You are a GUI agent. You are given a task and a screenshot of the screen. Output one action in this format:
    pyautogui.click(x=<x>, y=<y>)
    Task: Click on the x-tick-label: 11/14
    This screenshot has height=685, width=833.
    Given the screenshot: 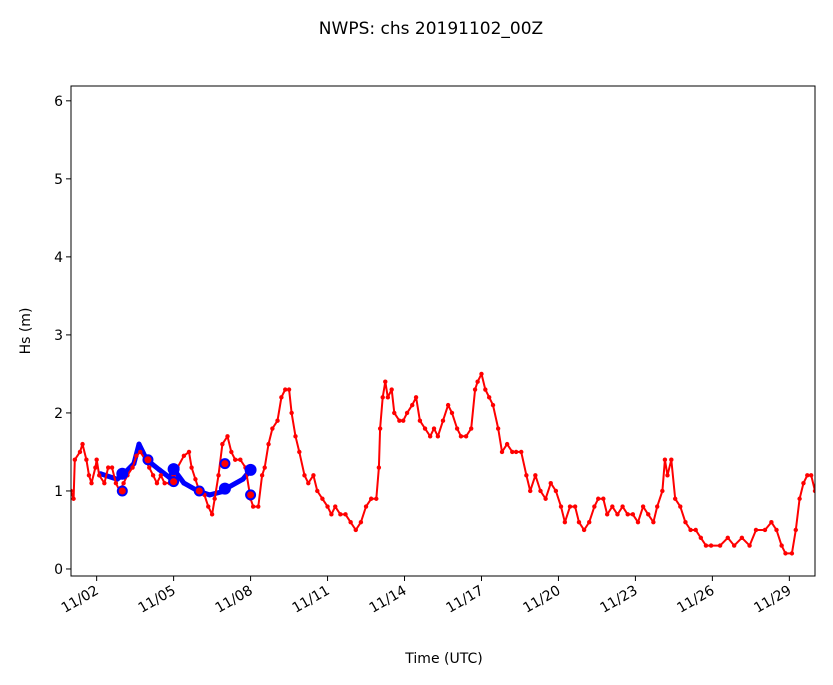 What is the action you would take?
    pyautogui.click(x=388, y=600)
    